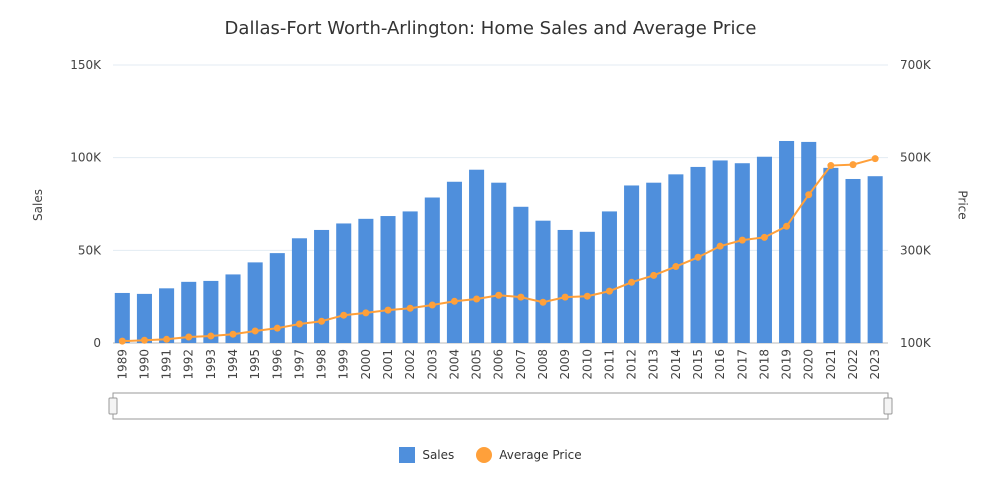  What do you see at coordinates (587, 364) in the screenshot?
I see `x-tick-label: 2010` at bounding box center [587, 364].